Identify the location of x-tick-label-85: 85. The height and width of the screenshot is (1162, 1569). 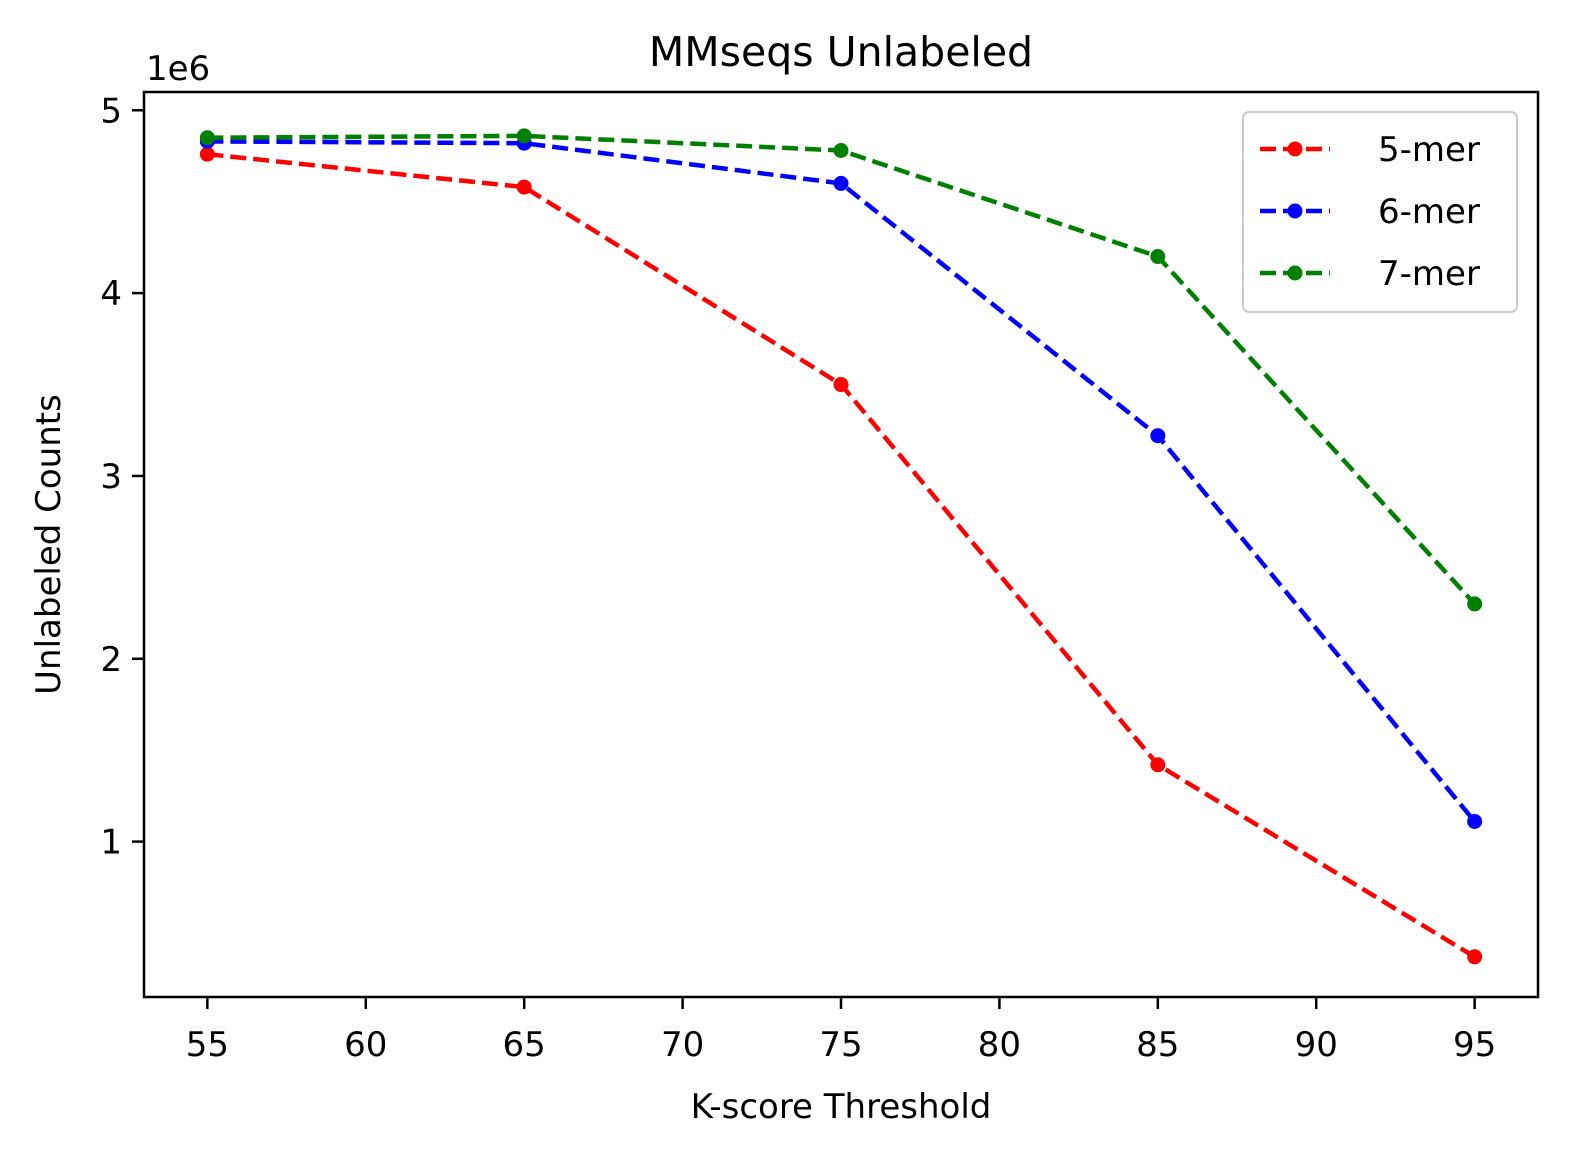
(1157, 1045).